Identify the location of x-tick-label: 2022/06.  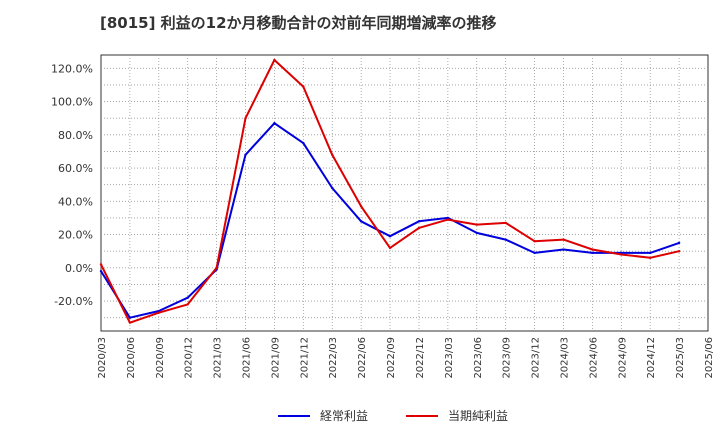
(362, 358).